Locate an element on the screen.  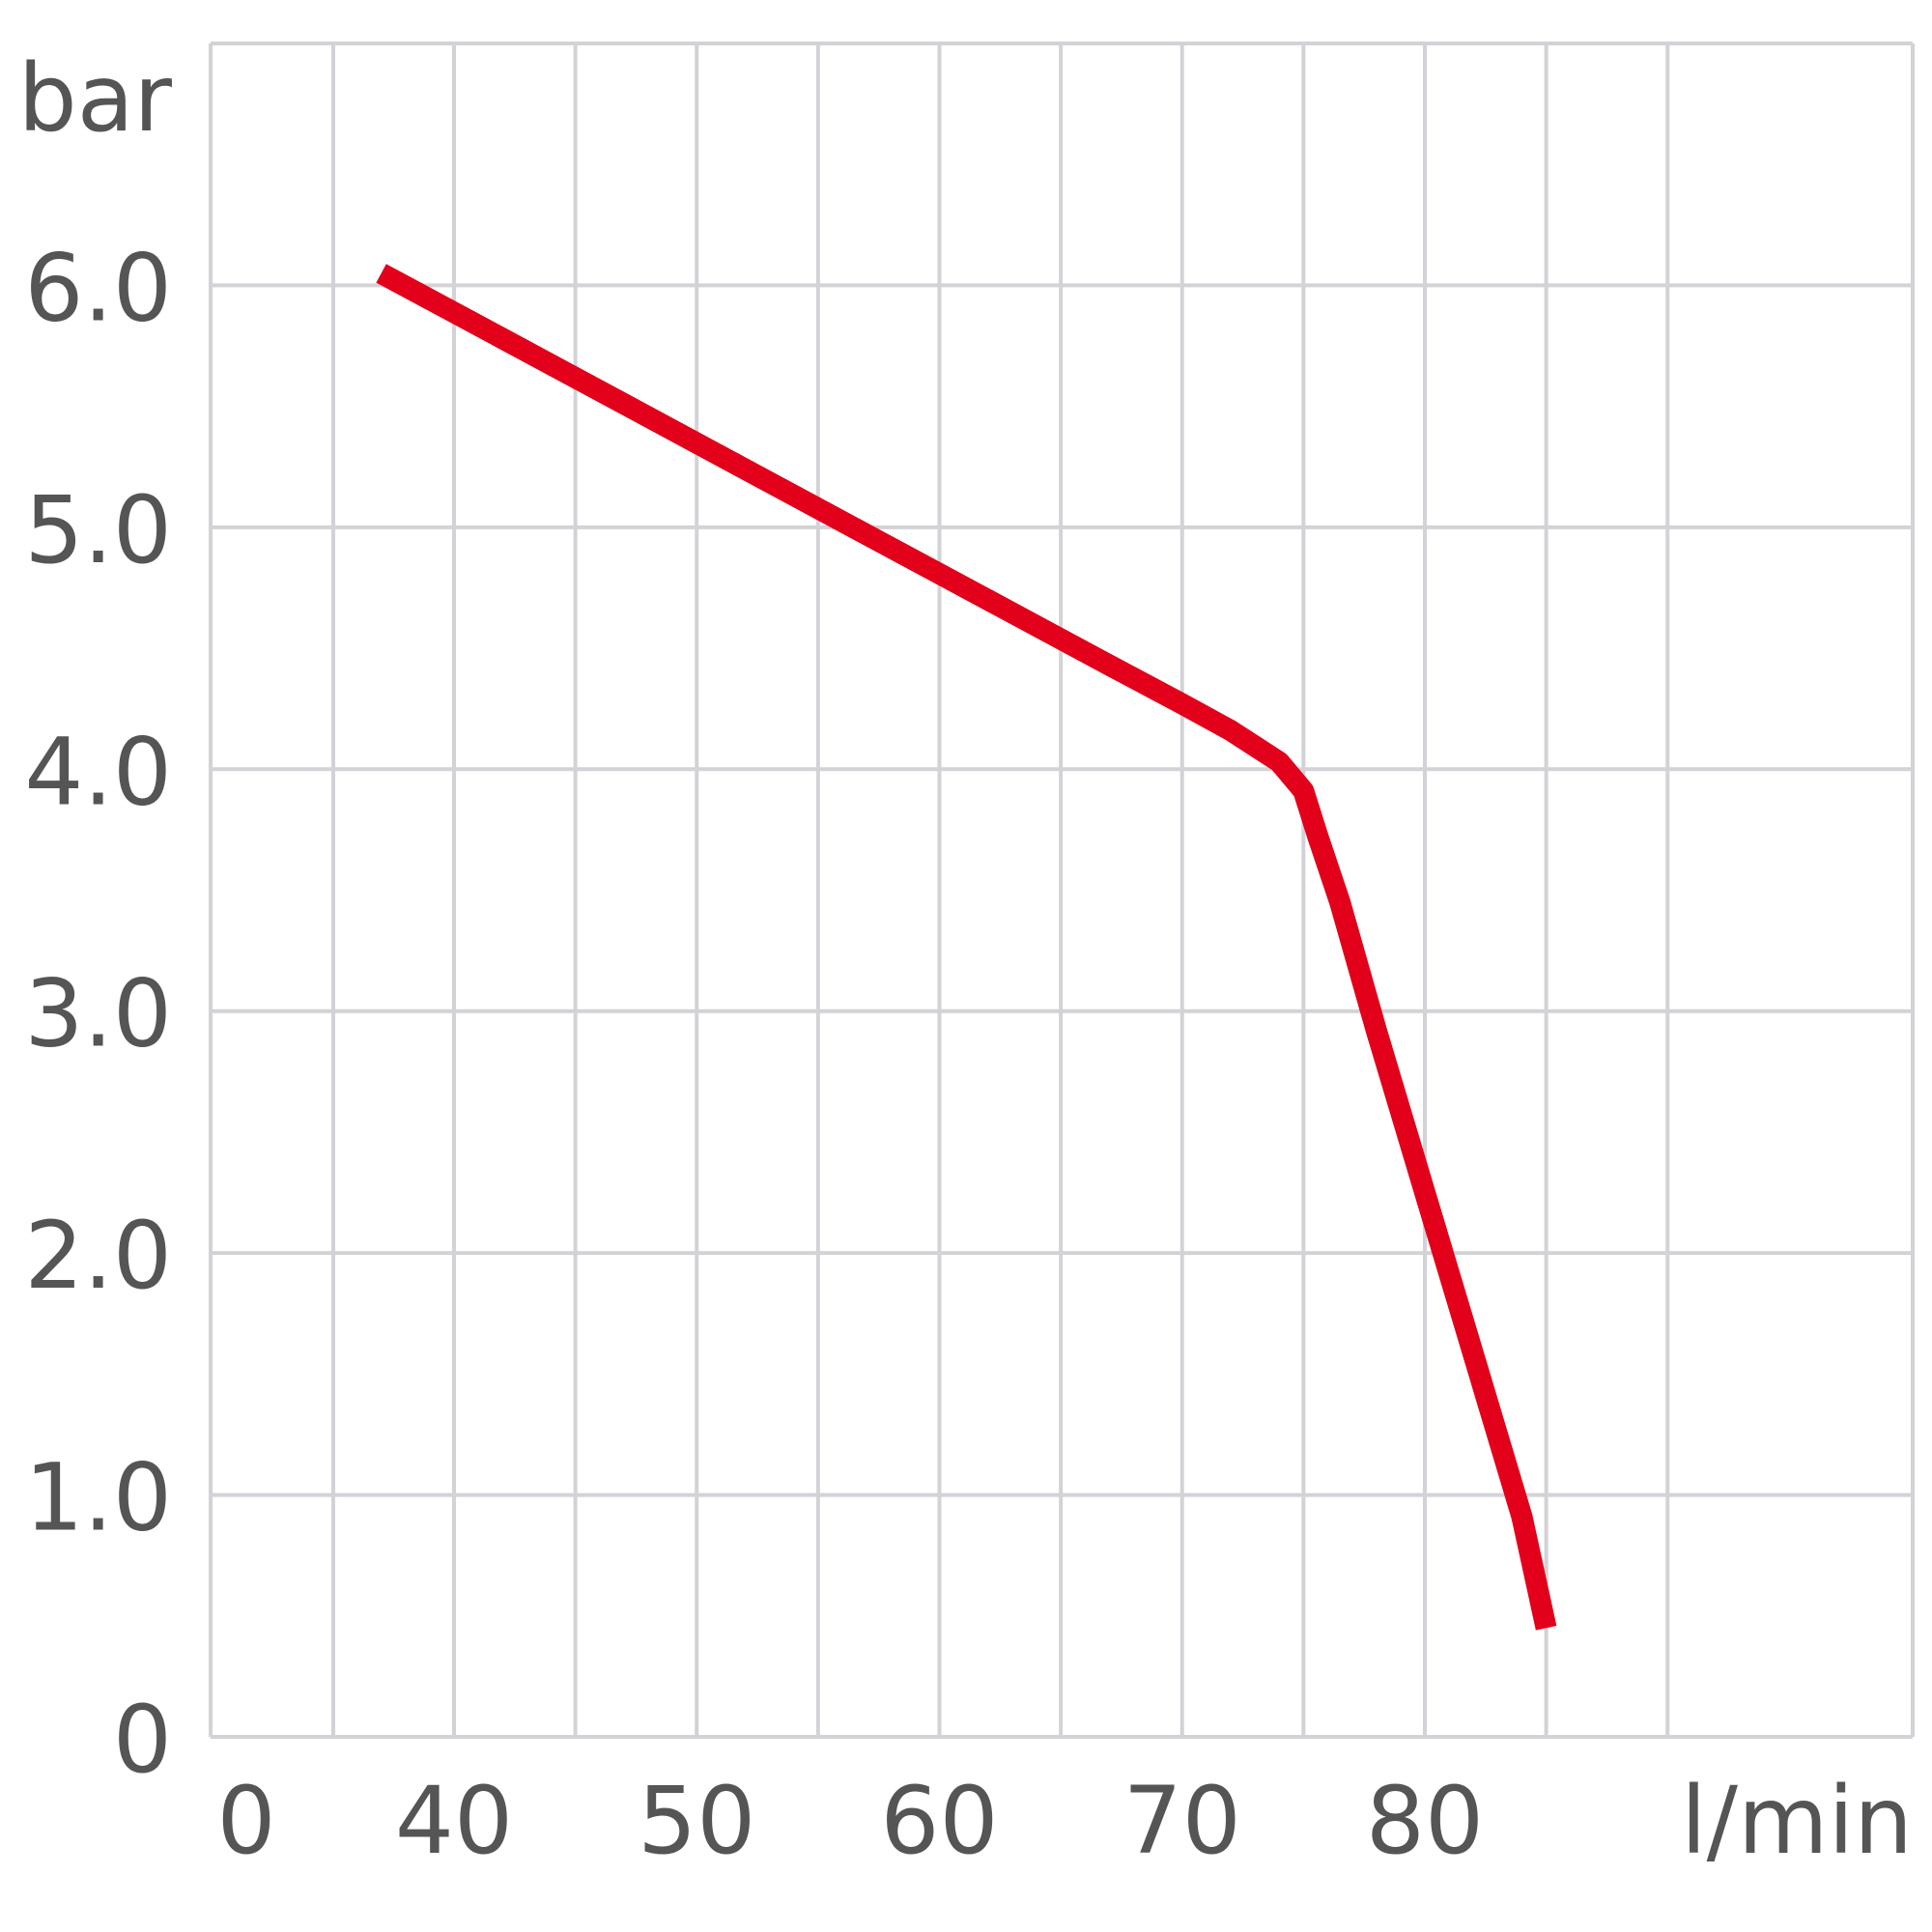
x-tick-label: 40 is located at coordinates (454, 1821).